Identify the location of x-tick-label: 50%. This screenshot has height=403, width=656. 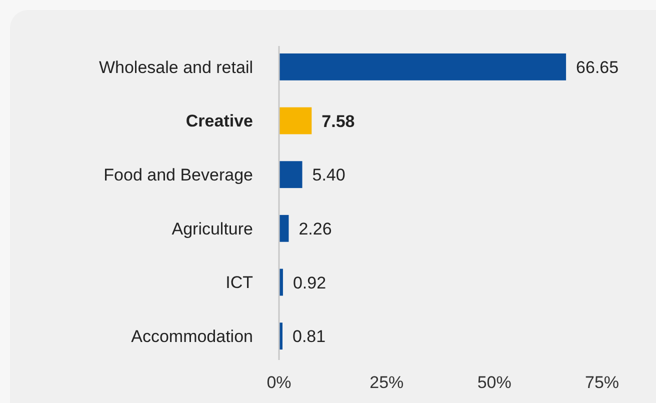
(494, 382).